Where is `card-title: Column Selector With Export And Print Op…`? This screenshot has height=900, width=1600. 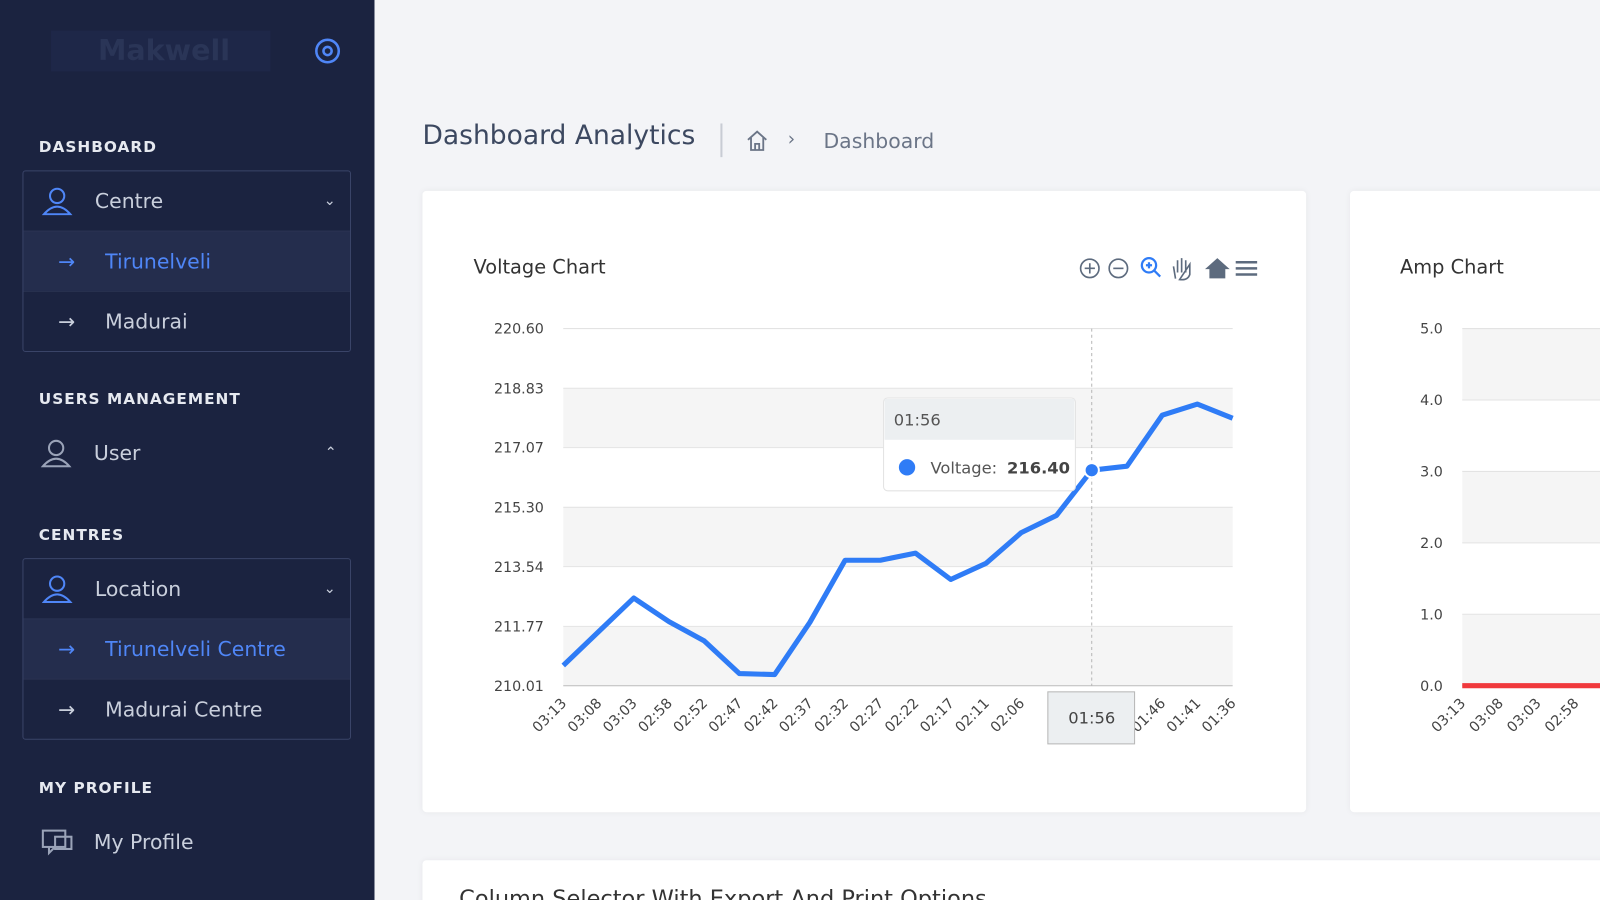 card-title: Column Selector With Export And Print Op… is located at coordinates (723, 893).